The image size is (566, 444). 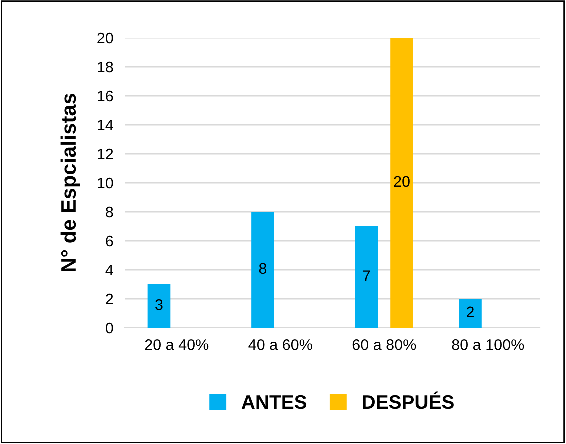 I want to click on y-tick-label: 14, so click(x=106, y=125).